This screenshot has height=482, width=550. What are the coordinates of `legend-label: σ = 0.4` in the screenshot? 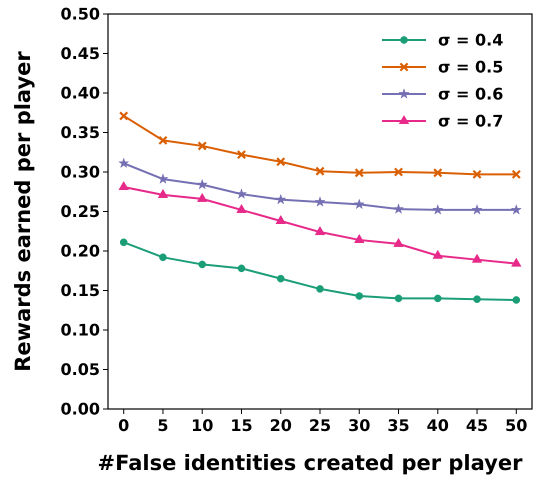 It's located at (471, 40).